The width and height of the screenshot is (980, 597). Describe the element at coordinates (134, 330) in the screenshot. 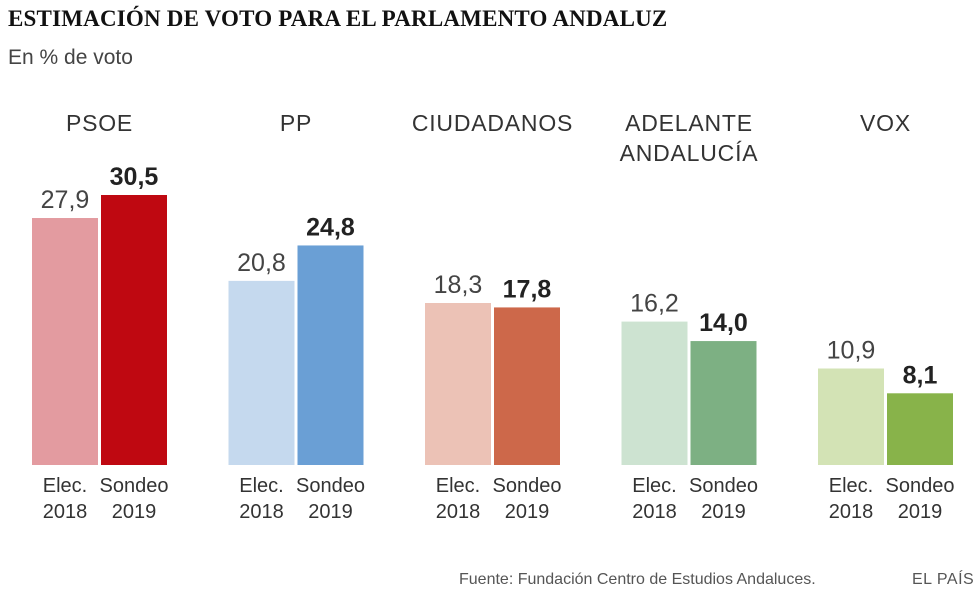

I see `bar-psoe-2019` at that location.